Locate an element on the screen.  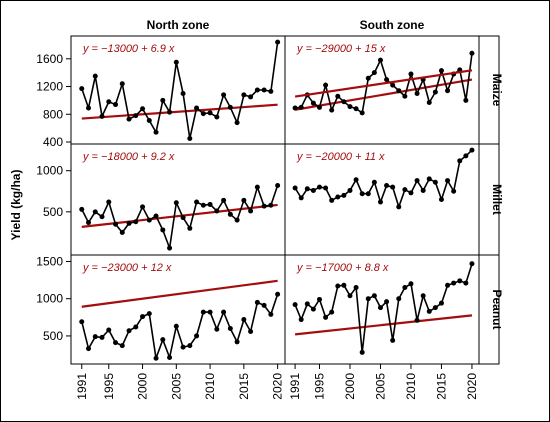
data-point-north-zone-peanut-2016 is located at coordinates (251, 331).